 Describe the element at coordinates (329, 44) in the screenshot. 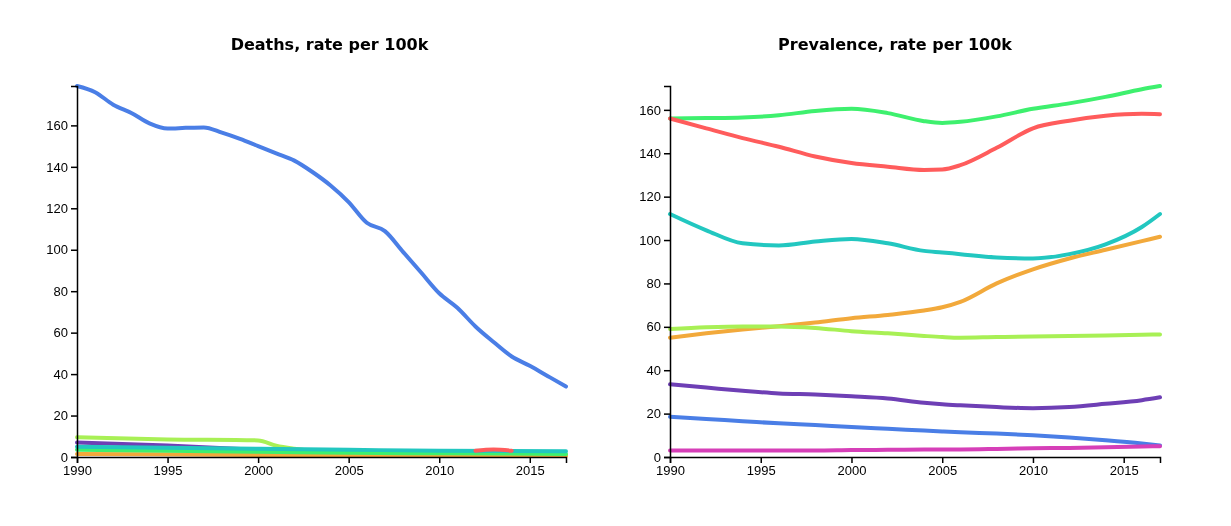

I see `chart-title: Deaths, rate per 100k` at that location.